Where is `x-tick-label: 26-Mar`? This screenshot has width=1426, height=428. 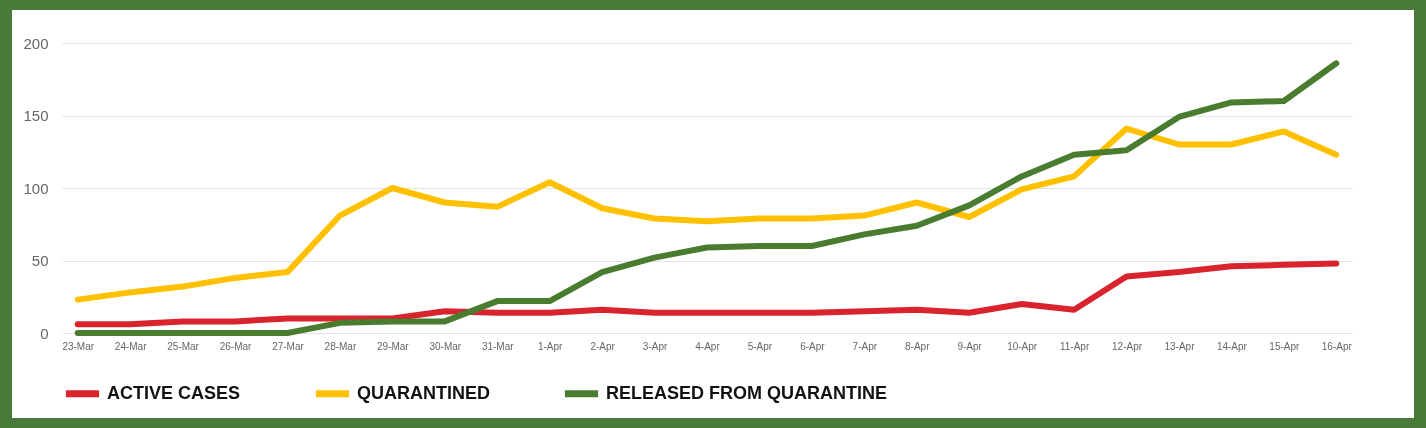
x-tick-label: 26-Mar is located at coordinates (236, 346).